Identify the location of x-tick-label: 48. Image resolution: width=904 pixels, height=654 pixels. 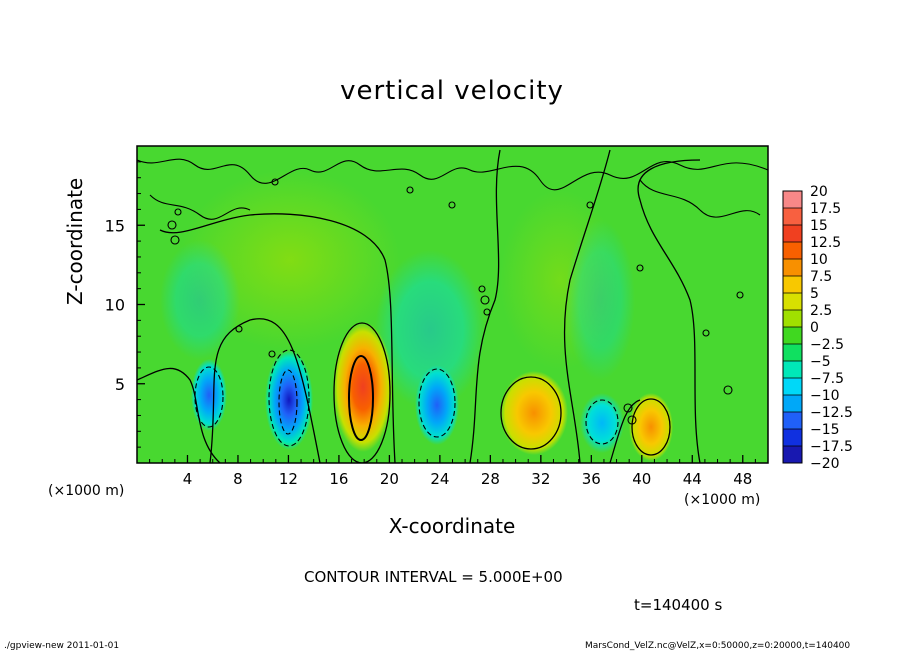
(742, 479).